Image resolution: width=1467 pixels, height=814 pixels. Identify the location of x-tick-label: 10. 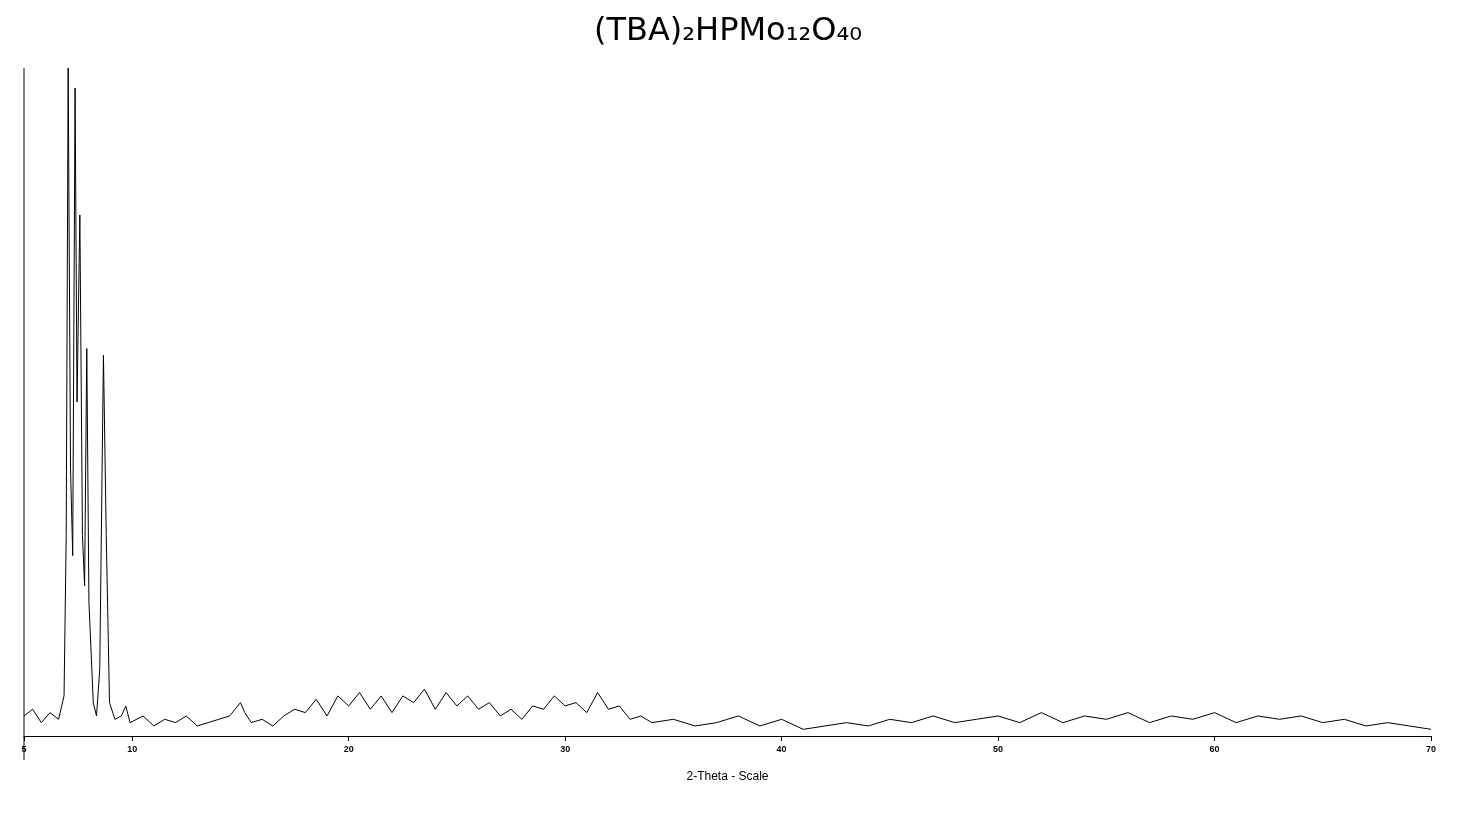
(132, 748).